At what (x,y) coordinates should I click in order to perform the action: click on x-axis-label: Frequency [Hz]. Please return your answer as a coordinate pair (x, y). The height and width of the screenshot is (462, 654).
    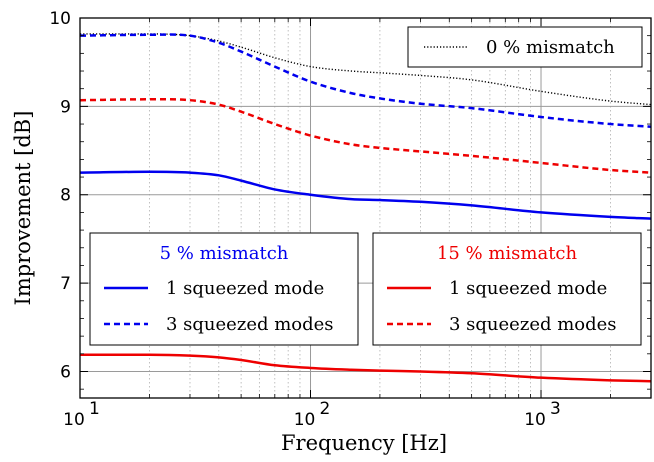
    Looking at the image, I should click on (364, 443).